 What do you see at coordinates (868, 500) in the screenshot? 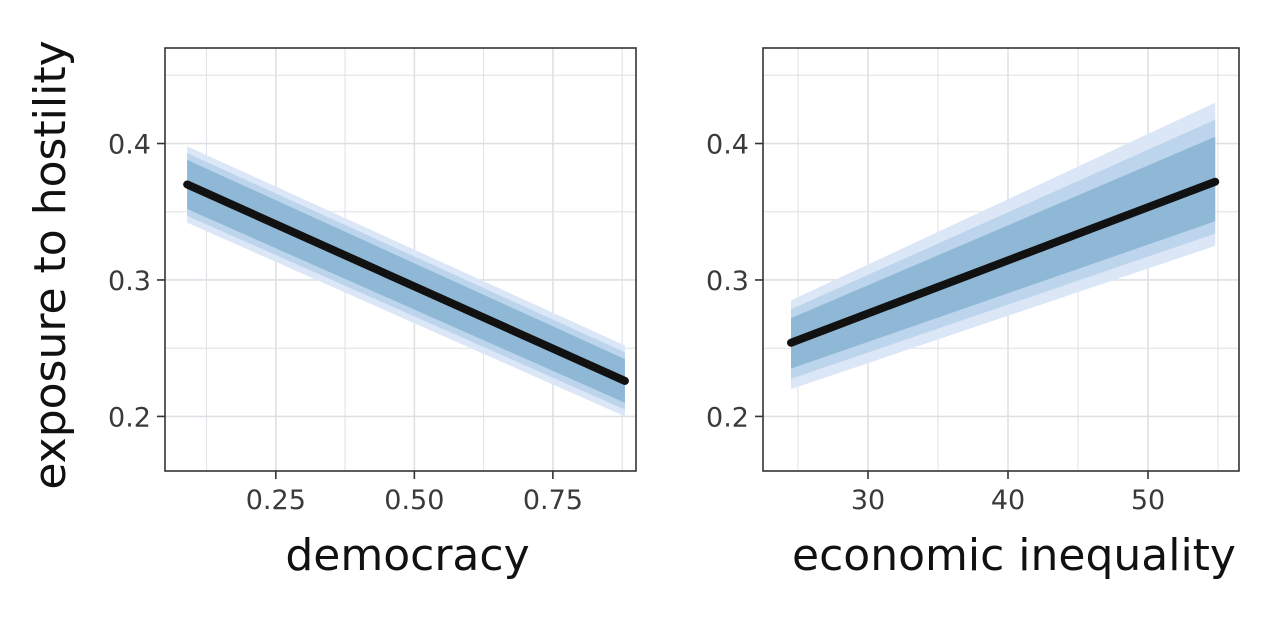
I see `x-tick-label: 30` at bounding box center [868, 500].